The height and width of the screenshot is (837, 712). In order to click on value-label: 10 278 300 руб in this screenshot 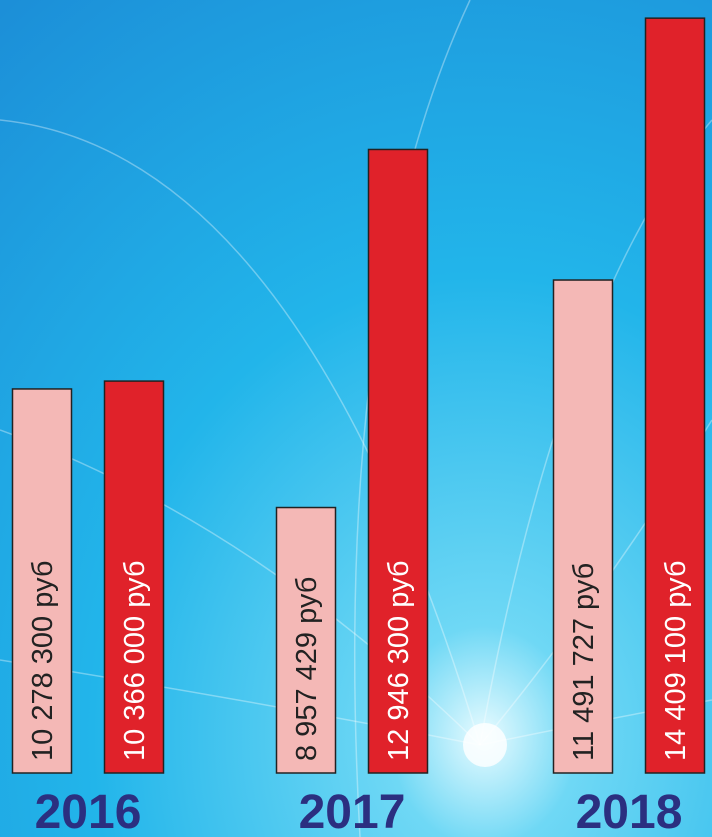, I will do `click(43, 661)`.